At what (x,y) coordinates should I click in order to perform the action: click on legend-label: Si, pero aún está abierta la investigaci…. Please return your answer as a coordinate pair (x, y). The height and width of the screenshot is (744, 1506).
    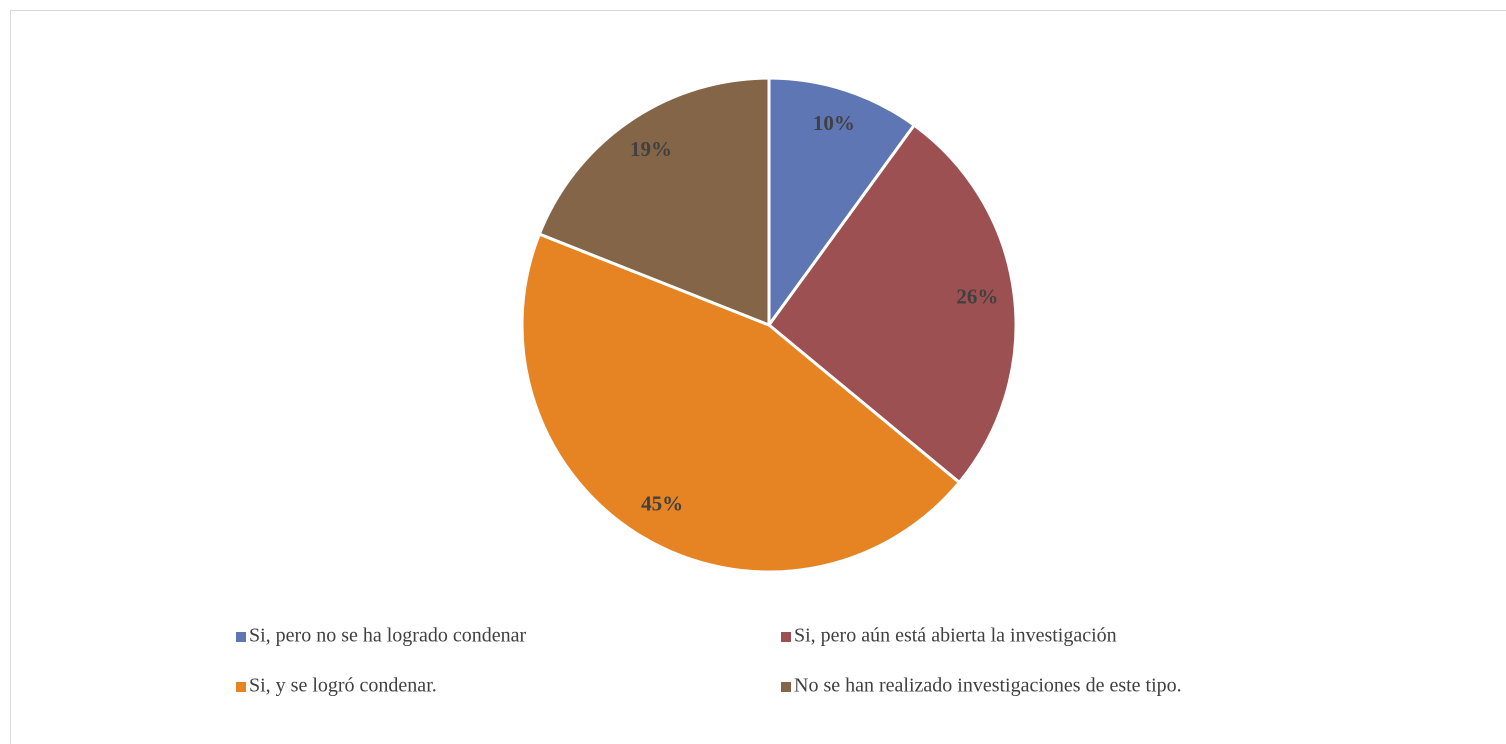
    Looking at the image, I should click on (955, 636).